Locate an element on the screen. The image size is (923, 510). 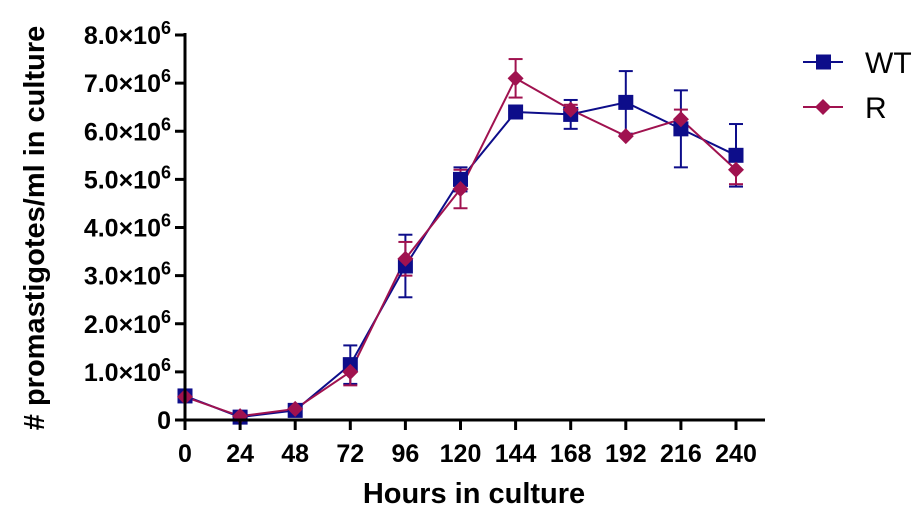
y-axis-title: # promastigotes/ml in culture is located at coordinates (35, 228).